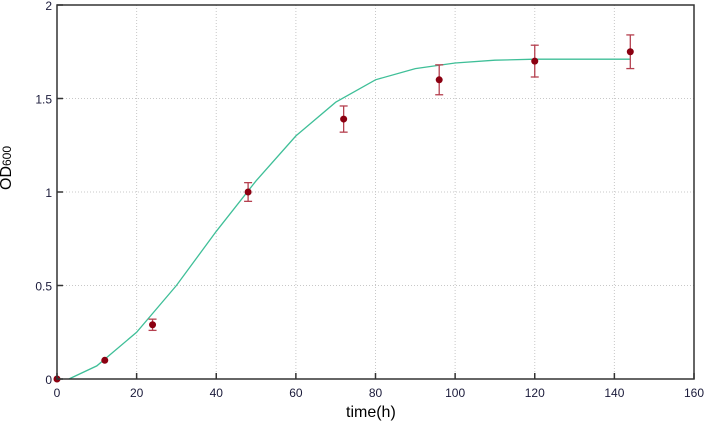 The image size is (708, 424). What do you see at coordinates (455, 393) in the screenshot?
I see `x-tick-label: 100` at bounding box center [455, 393].